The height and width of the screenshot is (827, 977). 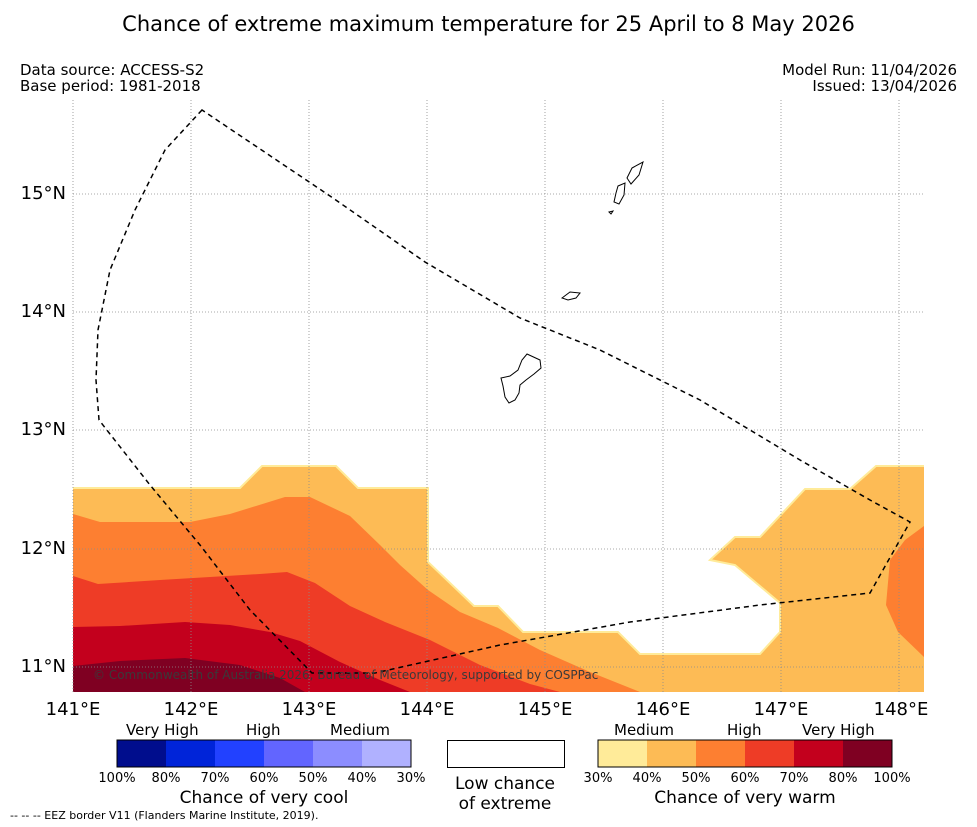 I want to click on warm-pct-40: 40%, so click(x=647, y=778).